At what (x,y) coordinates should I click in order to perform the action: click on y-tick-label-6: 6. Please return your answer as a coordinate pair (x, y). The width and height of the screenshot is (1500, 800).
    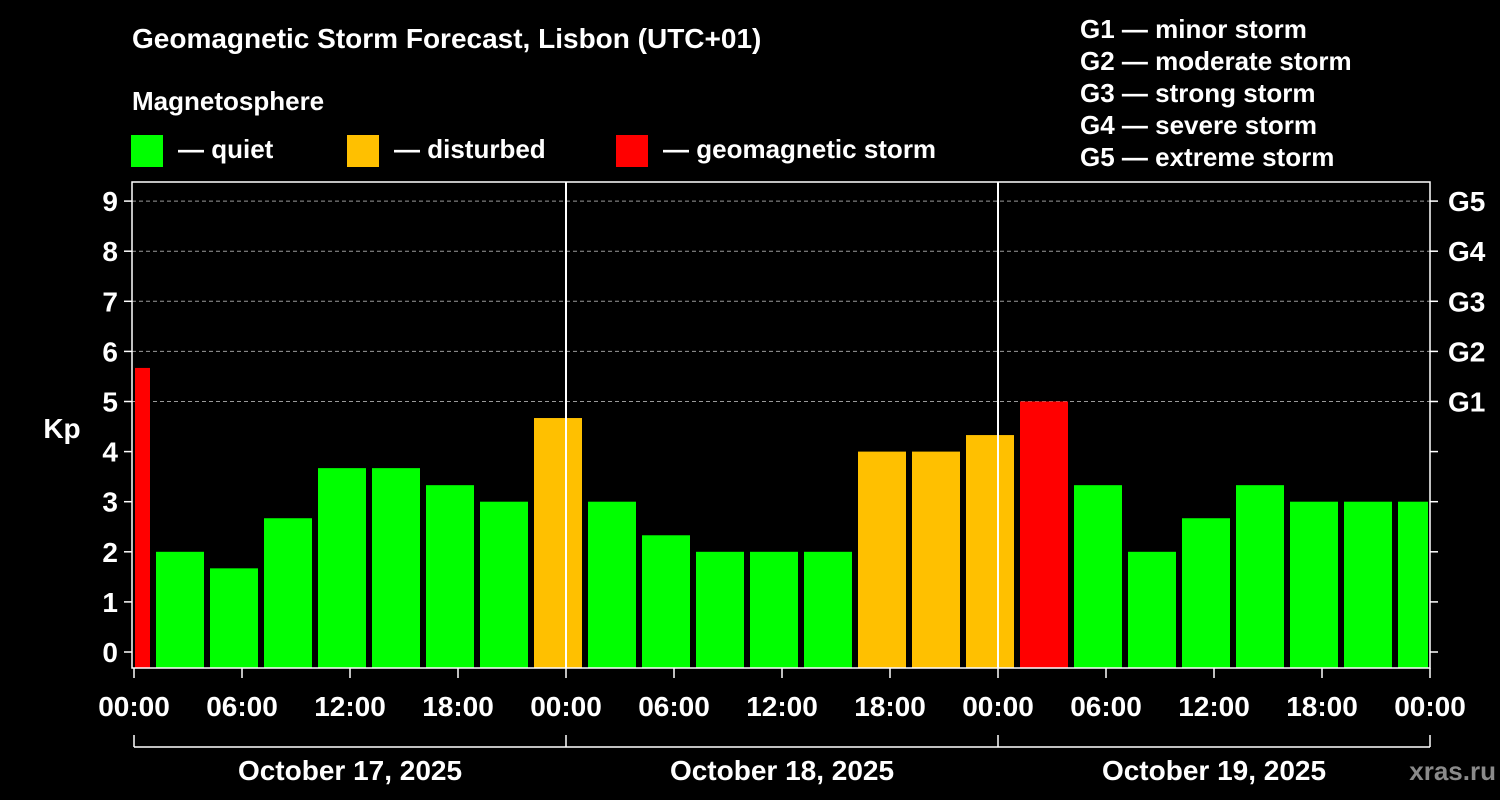
    Looking at the image, I should click on (110, 351).